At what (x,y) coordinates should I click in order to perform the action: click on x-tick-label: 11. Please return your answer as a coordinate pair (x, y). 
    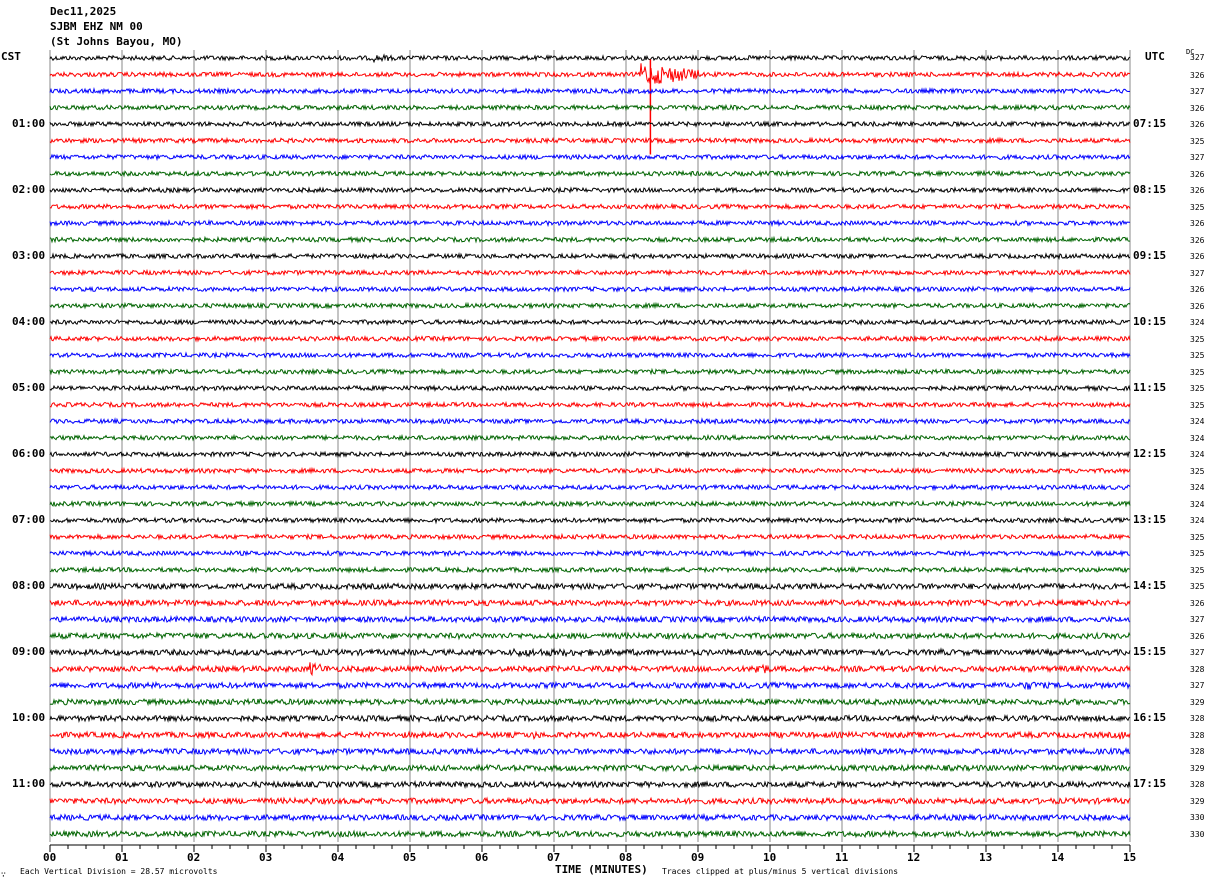
    Looking at the image, I should click on (842, 857).